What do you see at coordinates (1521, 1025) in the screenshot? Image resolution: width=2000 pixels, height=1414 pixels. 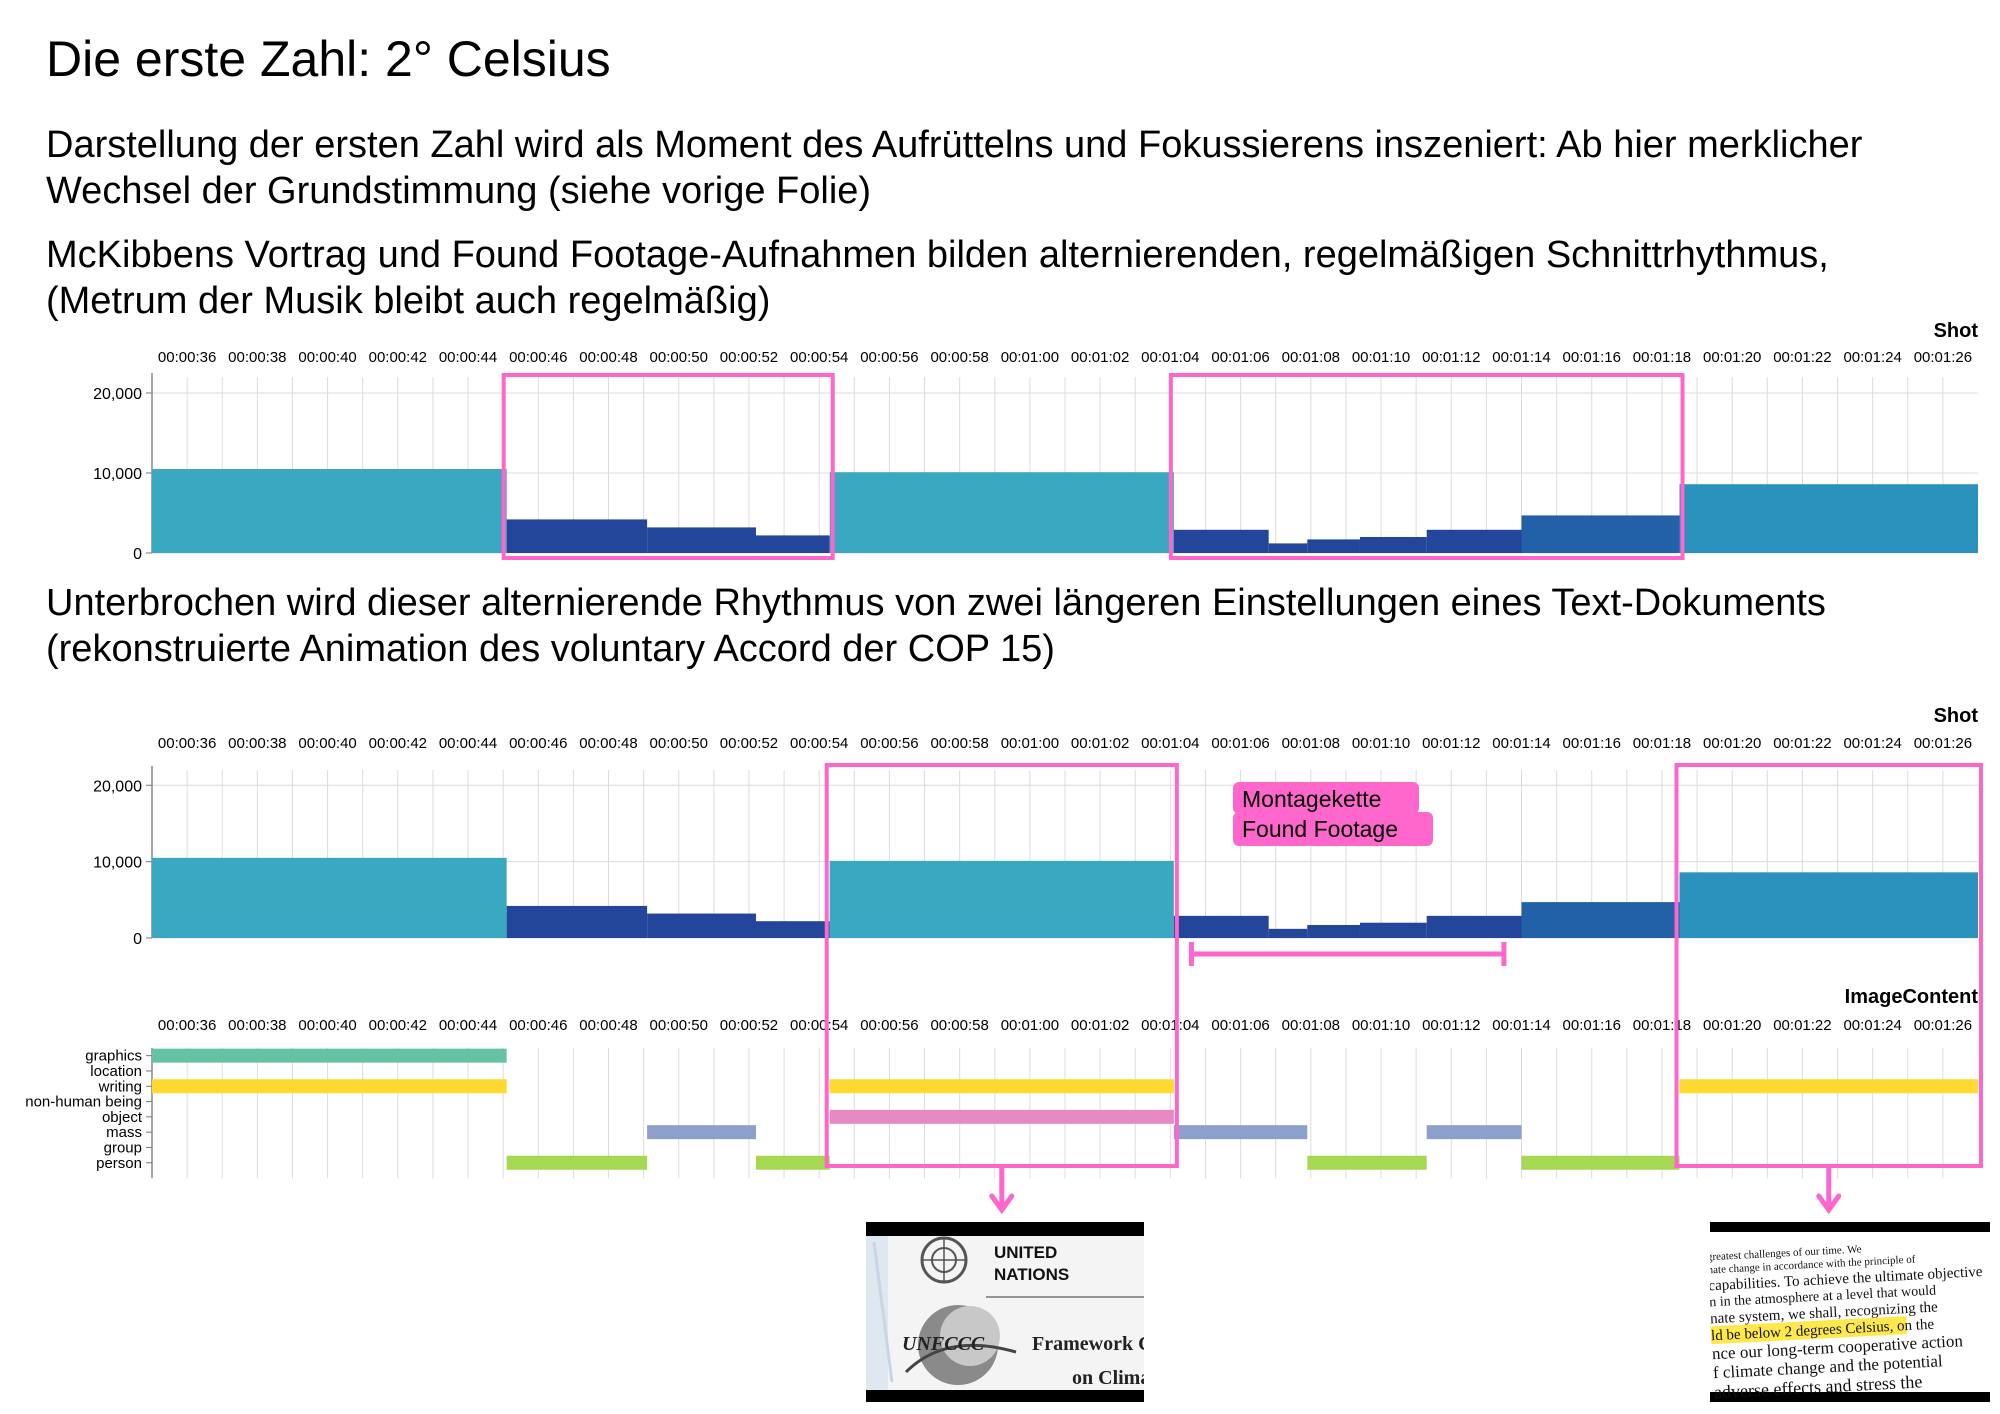 I see `imagecontent-xtick-label: 00:01:14` at bounding box center [1521, 1025].